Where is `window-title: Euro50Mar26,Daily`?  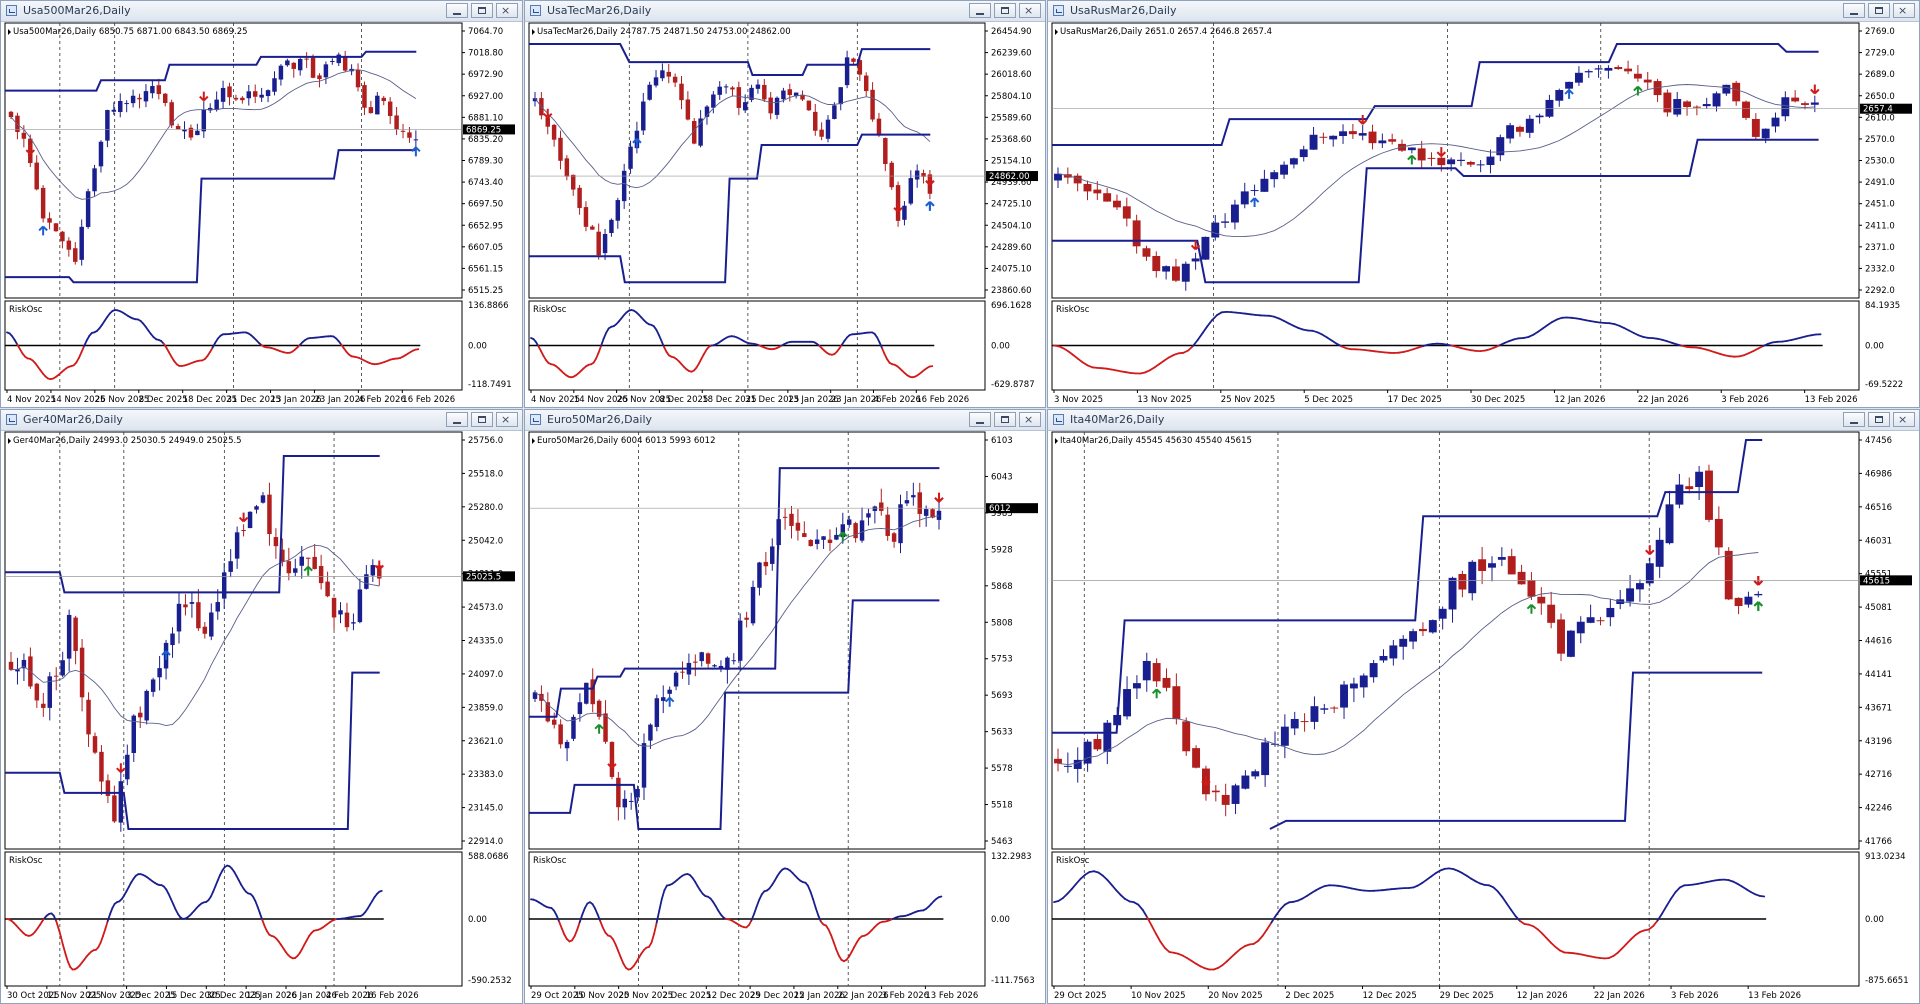 window-title: Euro50Mar26,Daily is located at coordinates (600, 419).